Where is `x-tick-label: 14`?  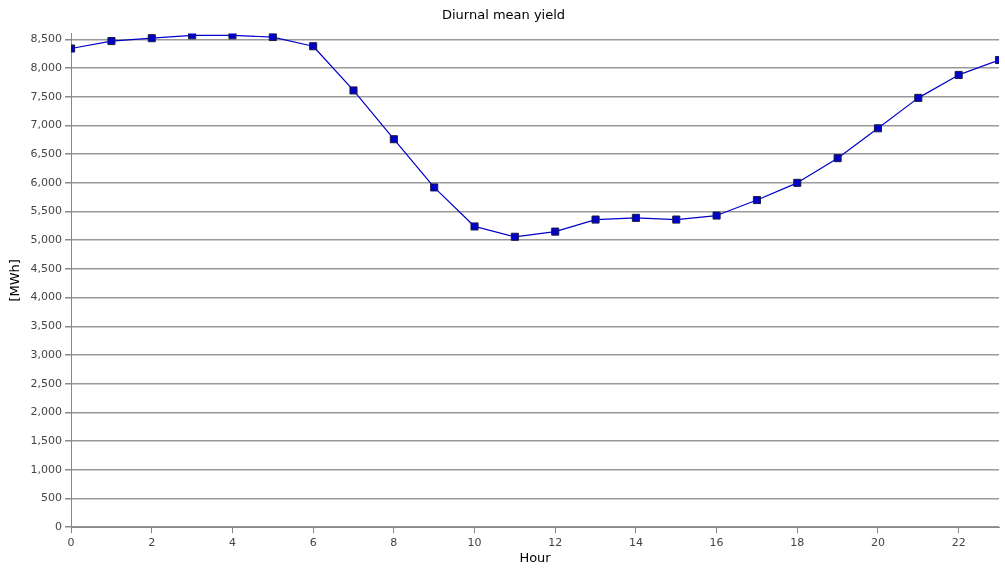
x-tick-label: 14 is located at coordinates (635, 542).